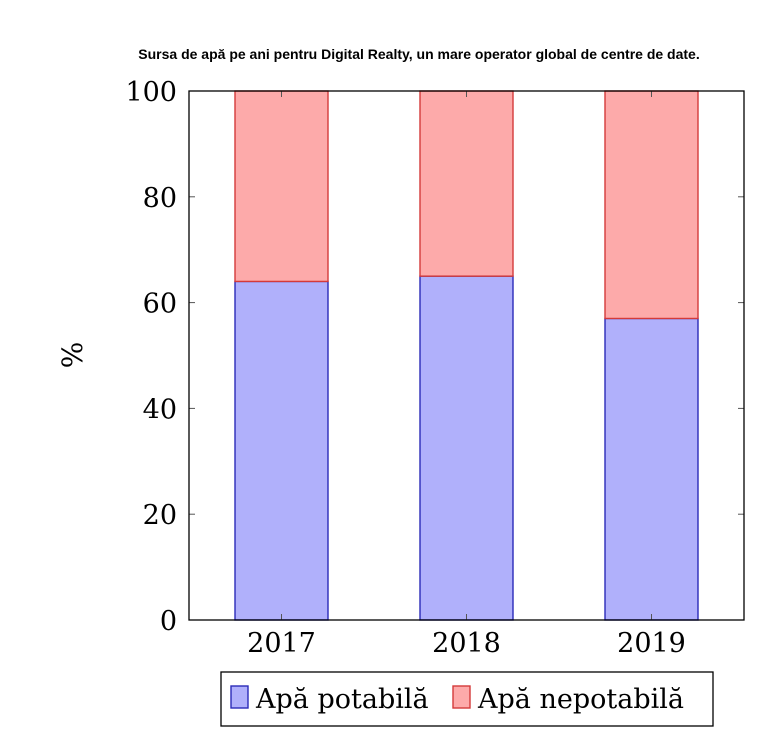  I want to click on x-tick-label-2017: 2017, so click(281, 643).